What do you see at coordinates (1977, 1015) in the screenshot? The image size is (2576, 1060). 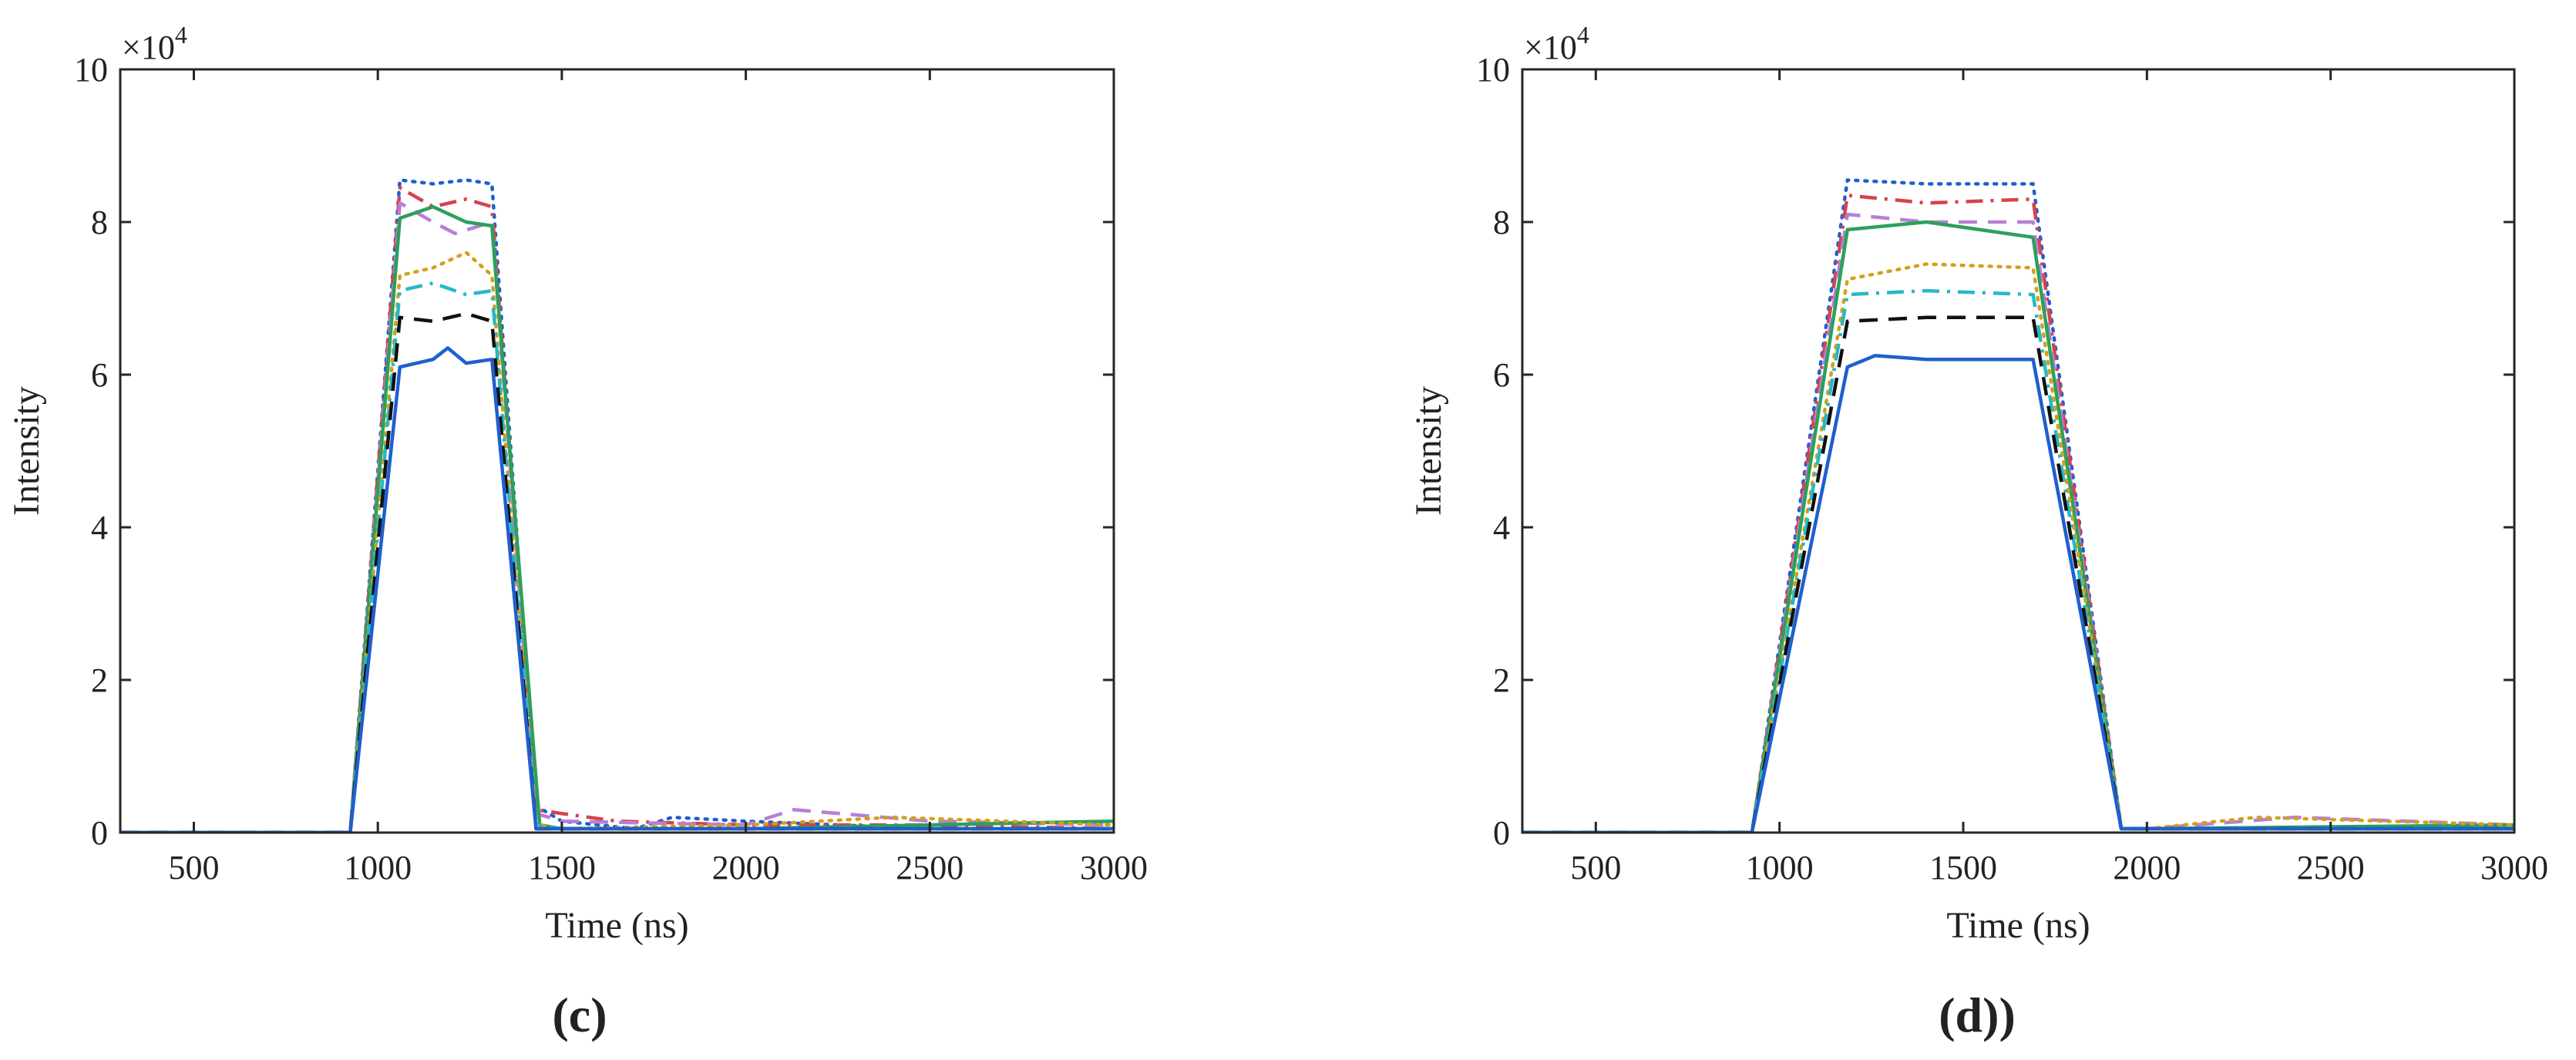 I see `panel-caption: (d))` at bounding box center [1977, 1015].